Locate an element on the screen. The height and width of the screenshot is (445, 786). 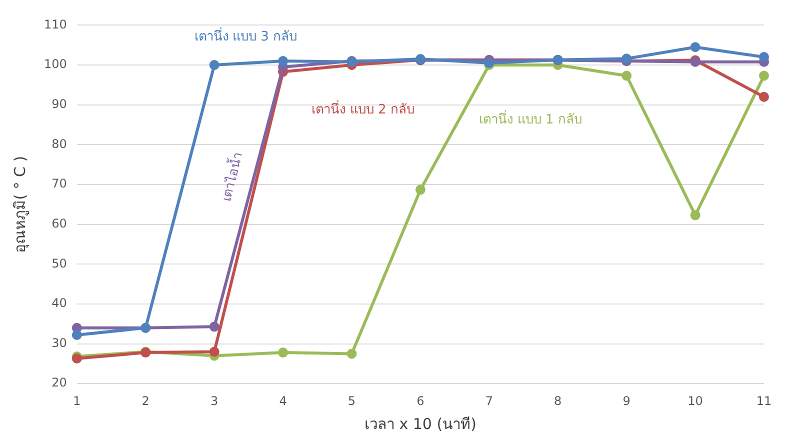
y-tick-label: 90 is located at coordinates (59, 103).